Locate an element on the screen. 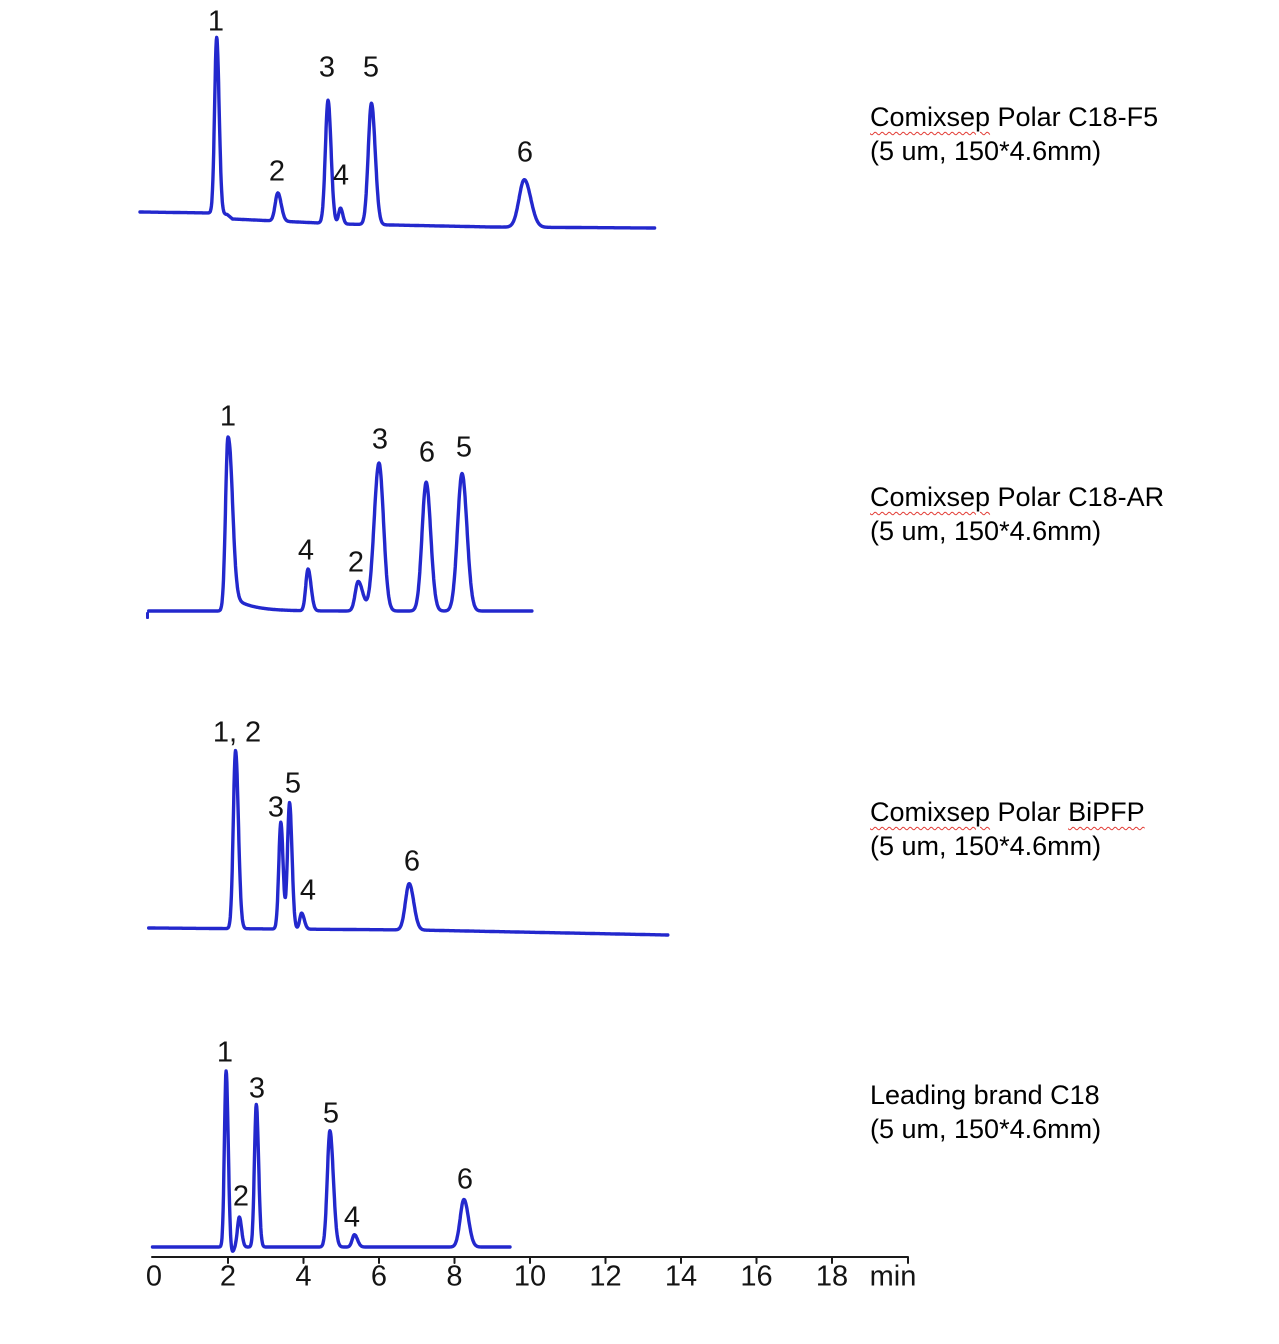 This screenshot has height=1344, width=1279. axis-tick-label-6: 6 is located at coordinates (379, 1276).